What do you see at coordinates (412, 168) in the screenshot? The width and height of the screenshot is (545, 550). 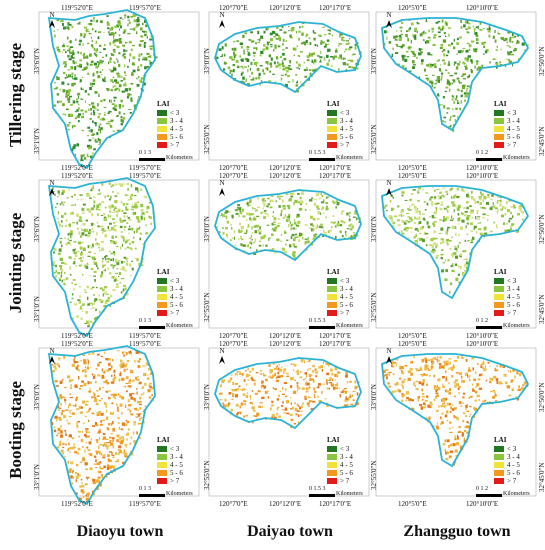 I see `bottom-tick-label: 120°5'0"E` at bounding box center [412, 168].